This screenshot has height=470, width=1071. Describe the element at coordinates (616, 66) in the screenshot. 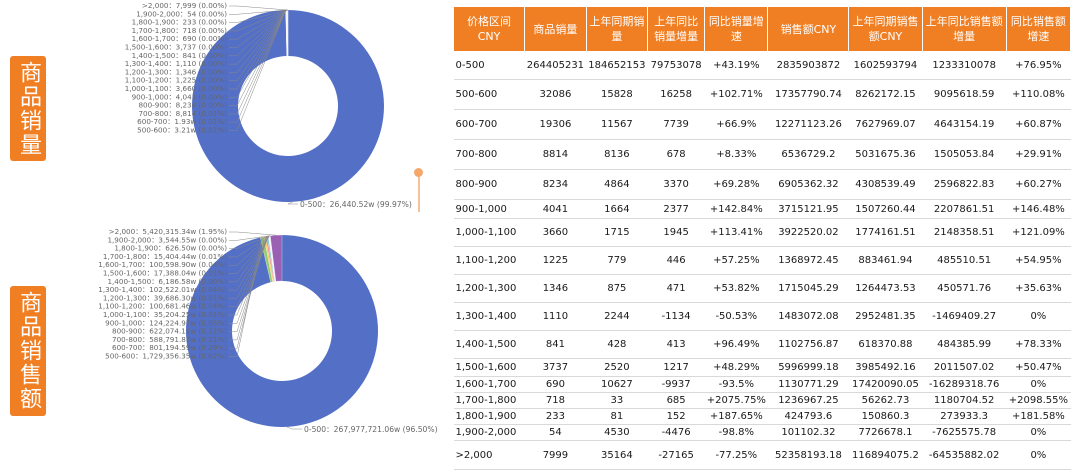

I see `table-cell: 184652153` at that location.